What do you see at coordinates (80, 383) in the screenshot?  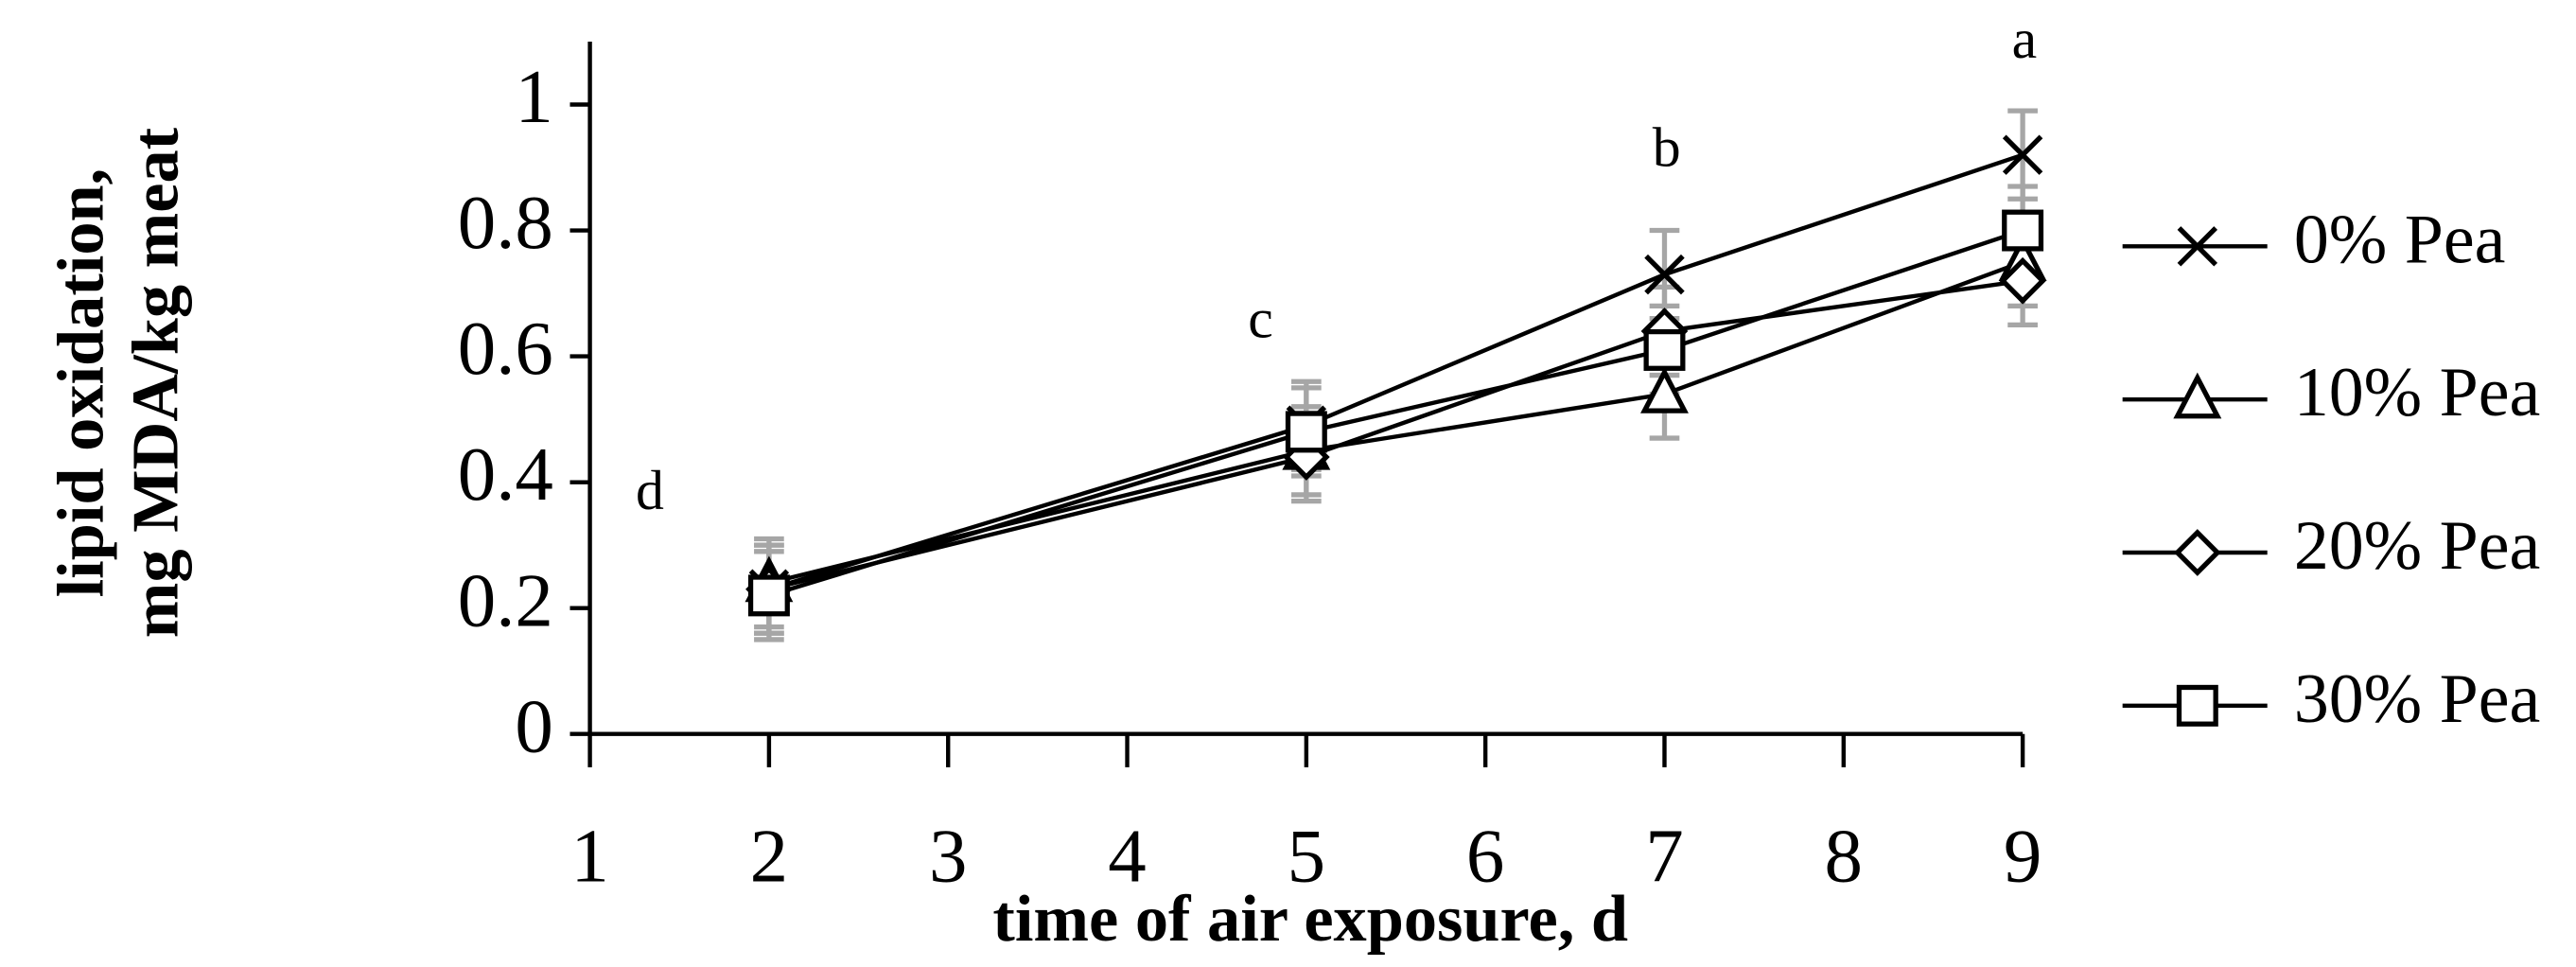 I see `y-axis-label-line: lipid oxidation,` at bounding box center [80, 383].